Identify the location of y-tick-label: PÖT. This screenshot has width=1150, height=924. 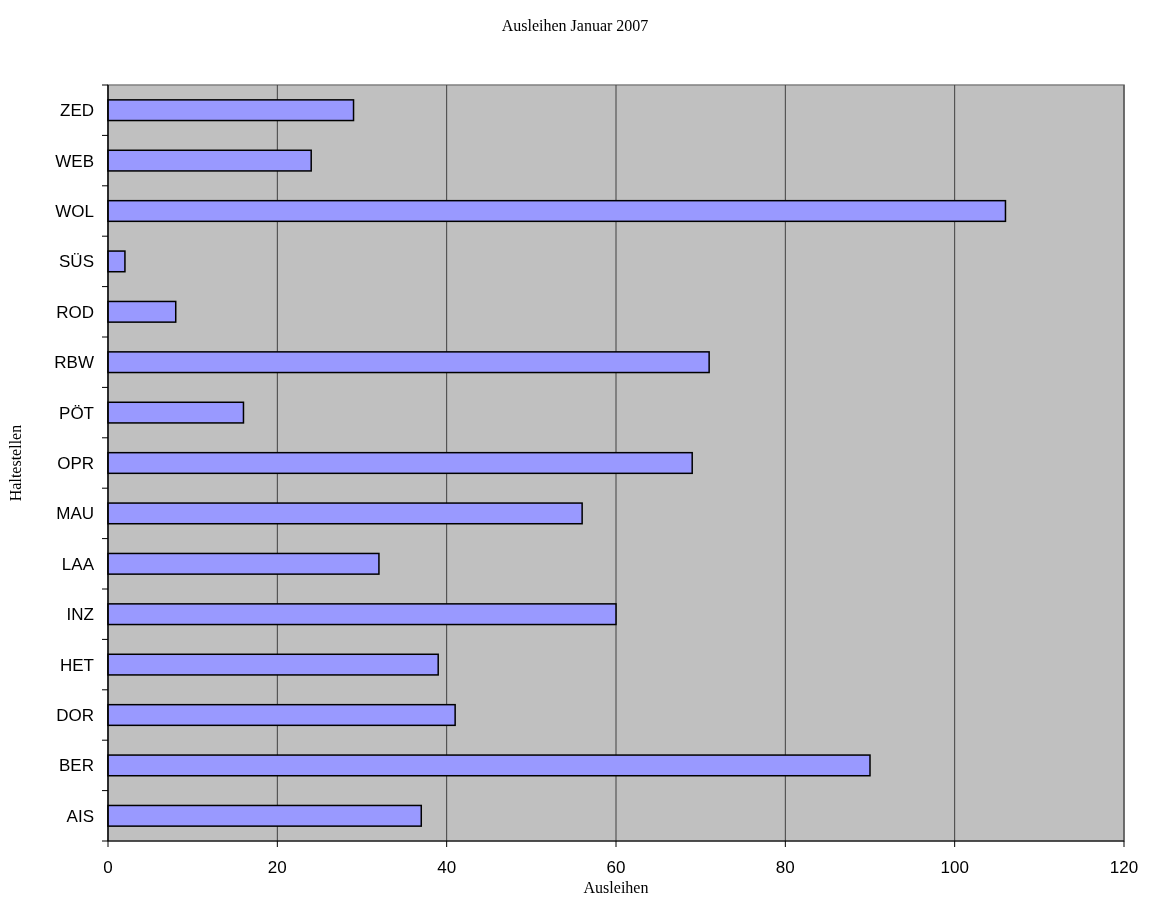
(76, 413).